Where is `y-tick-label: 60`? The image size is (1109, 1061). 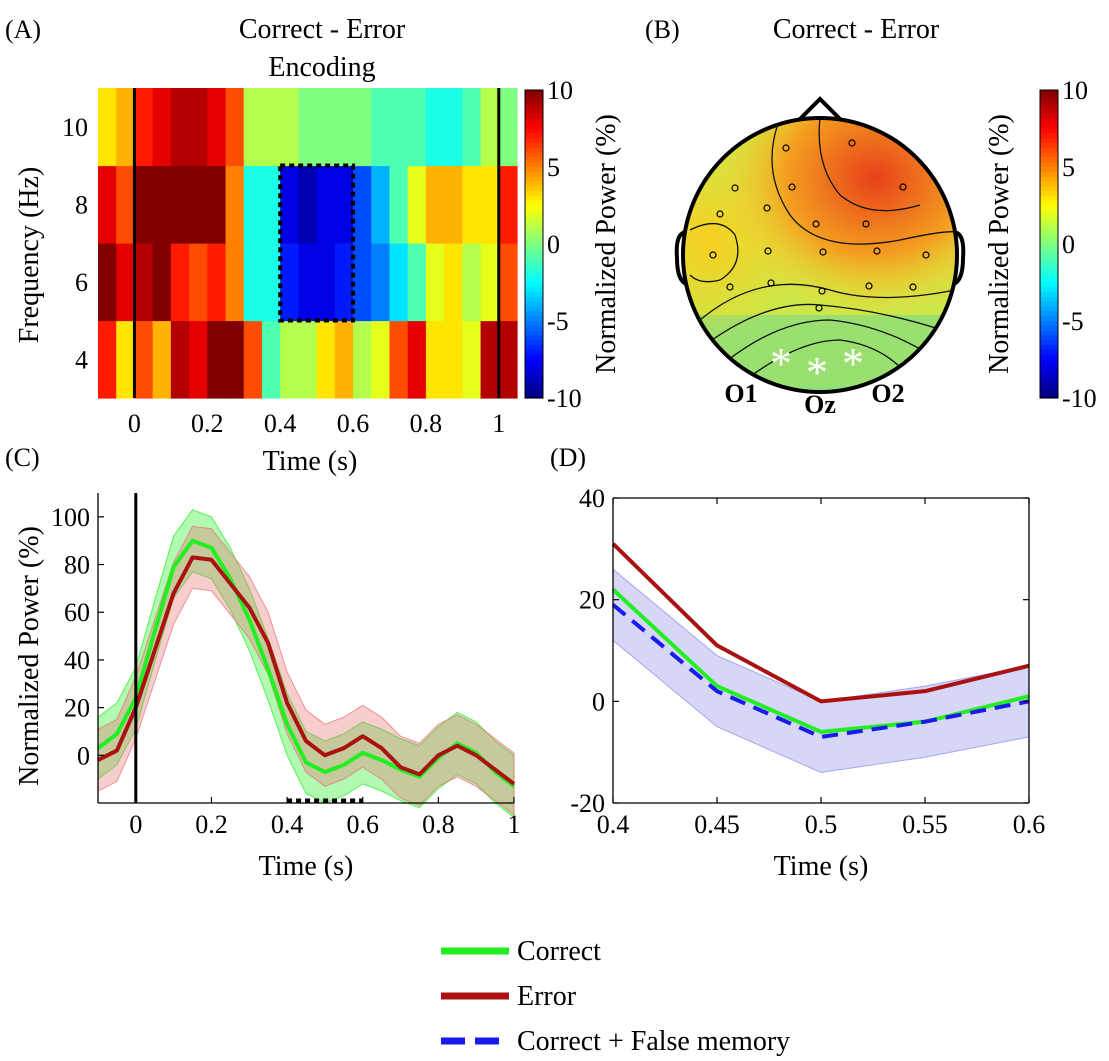 y-tick-label: 60 is located at coordinates (77, 612).